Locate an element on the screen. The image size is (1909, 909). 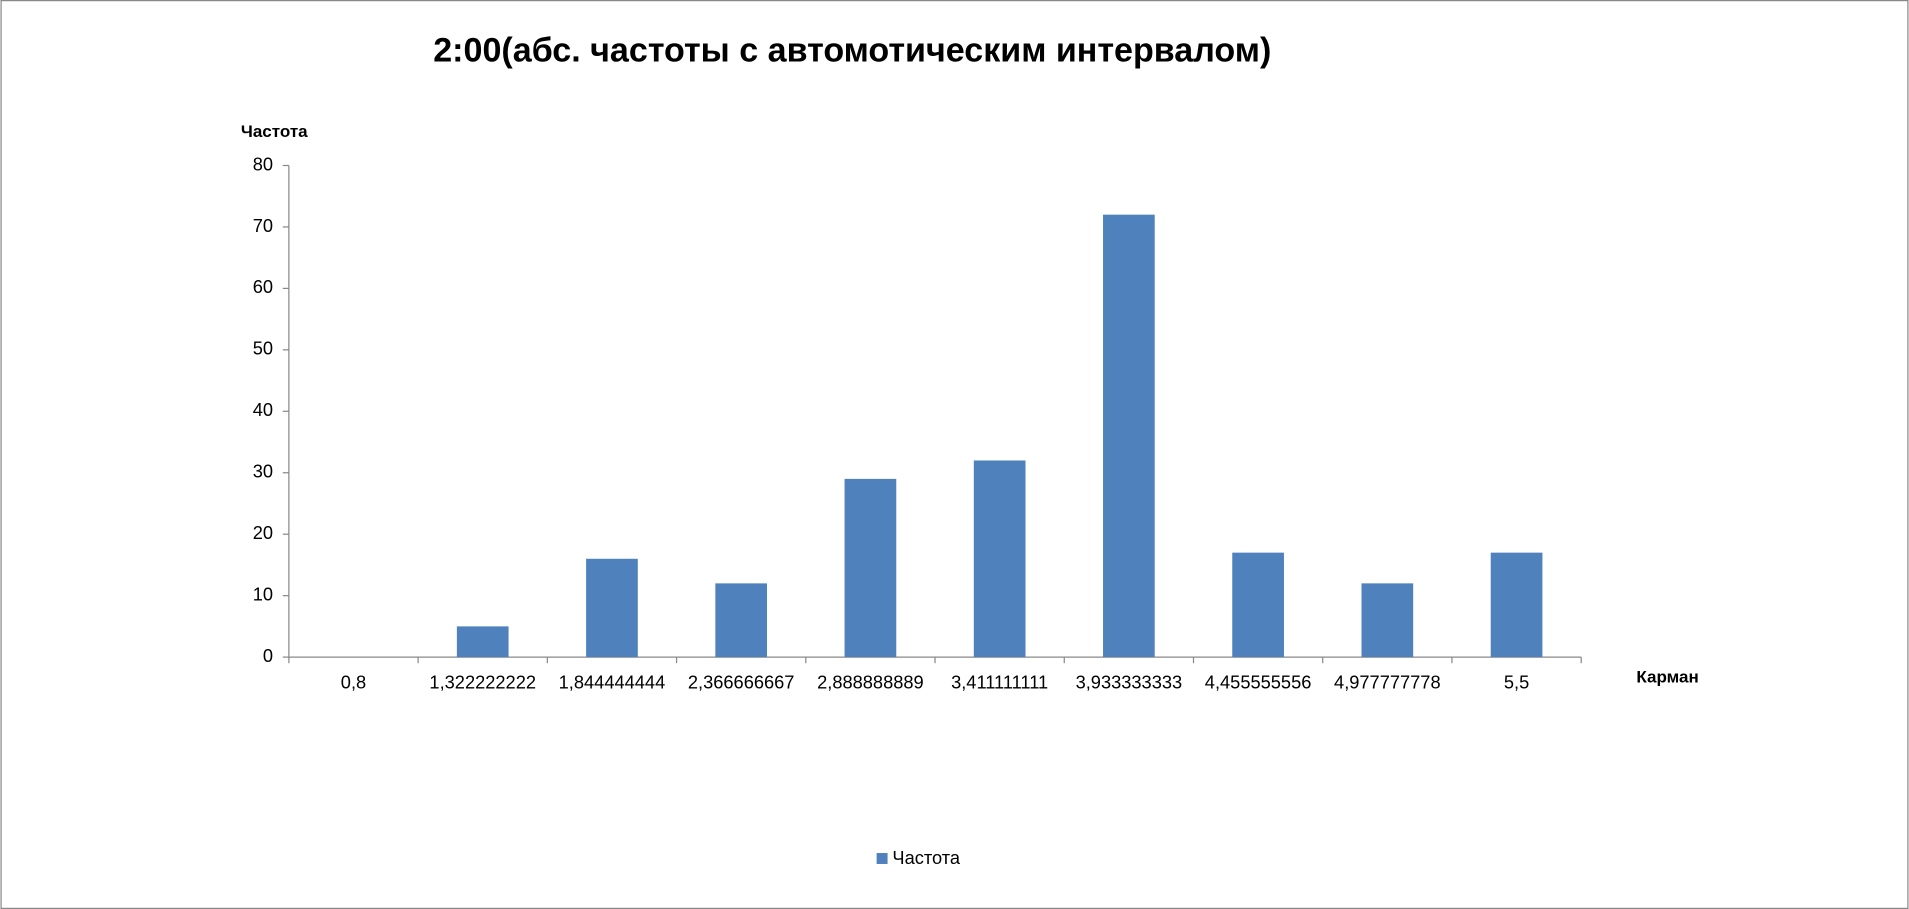
x-tick-label: 5,5 is located at coordinates (1516, 682).